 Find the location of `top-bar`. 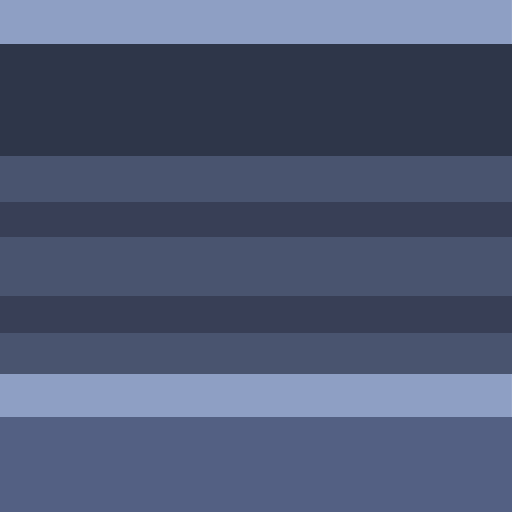

top-bar is located at coordinates (256, 22).